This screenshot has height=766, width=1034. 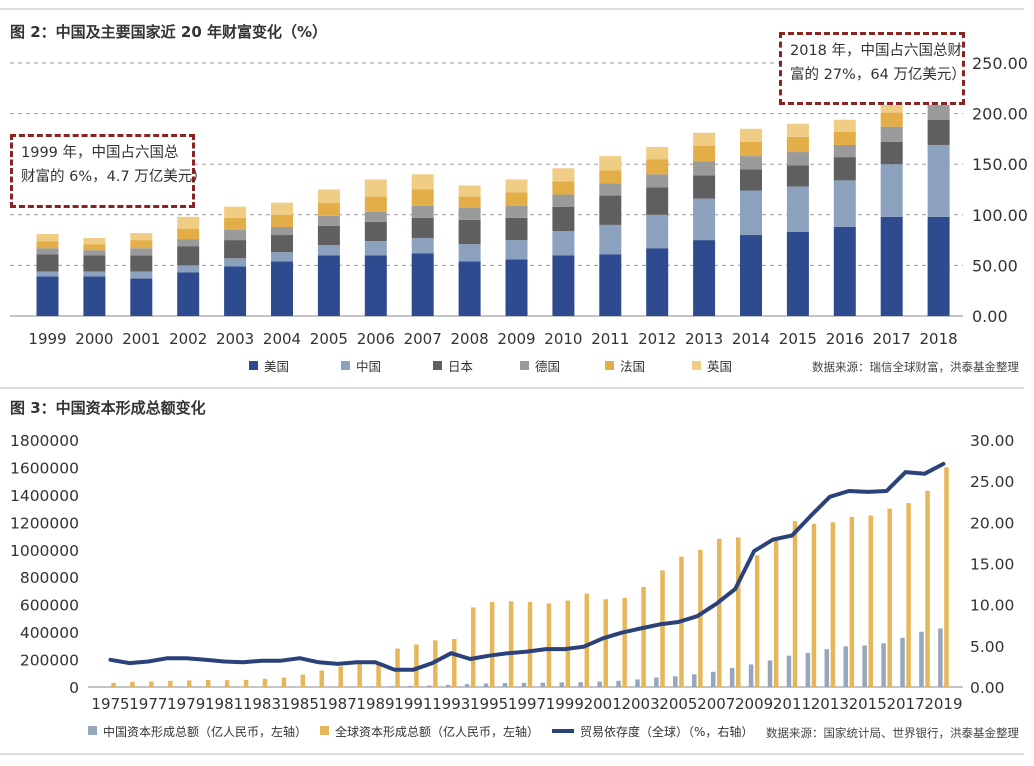 I want to click on chart2-x-tick-label: 2013, so click(x=830, y=704).